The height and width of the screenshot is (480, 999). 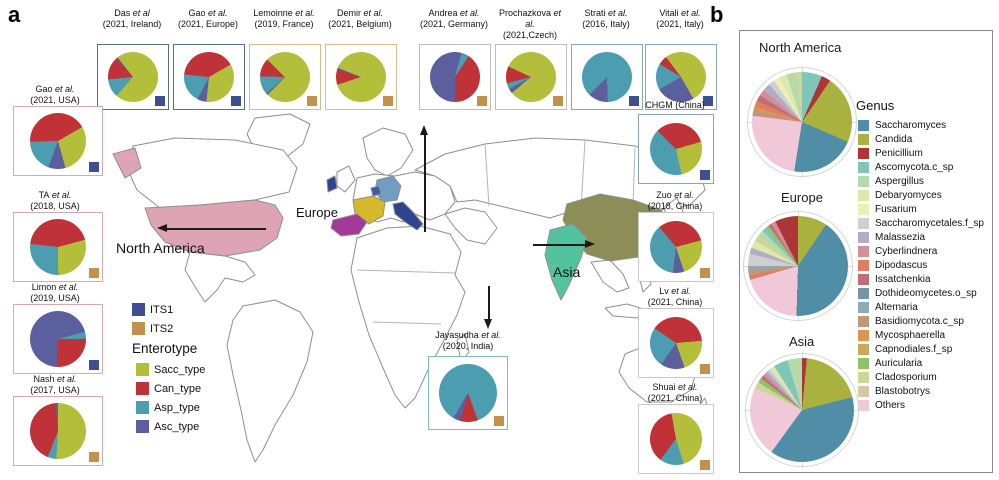 What do you see at coordinates (312, 101) in the screenshot?
I see `its-marker-lemoinne` at bounding box center [312, 101].